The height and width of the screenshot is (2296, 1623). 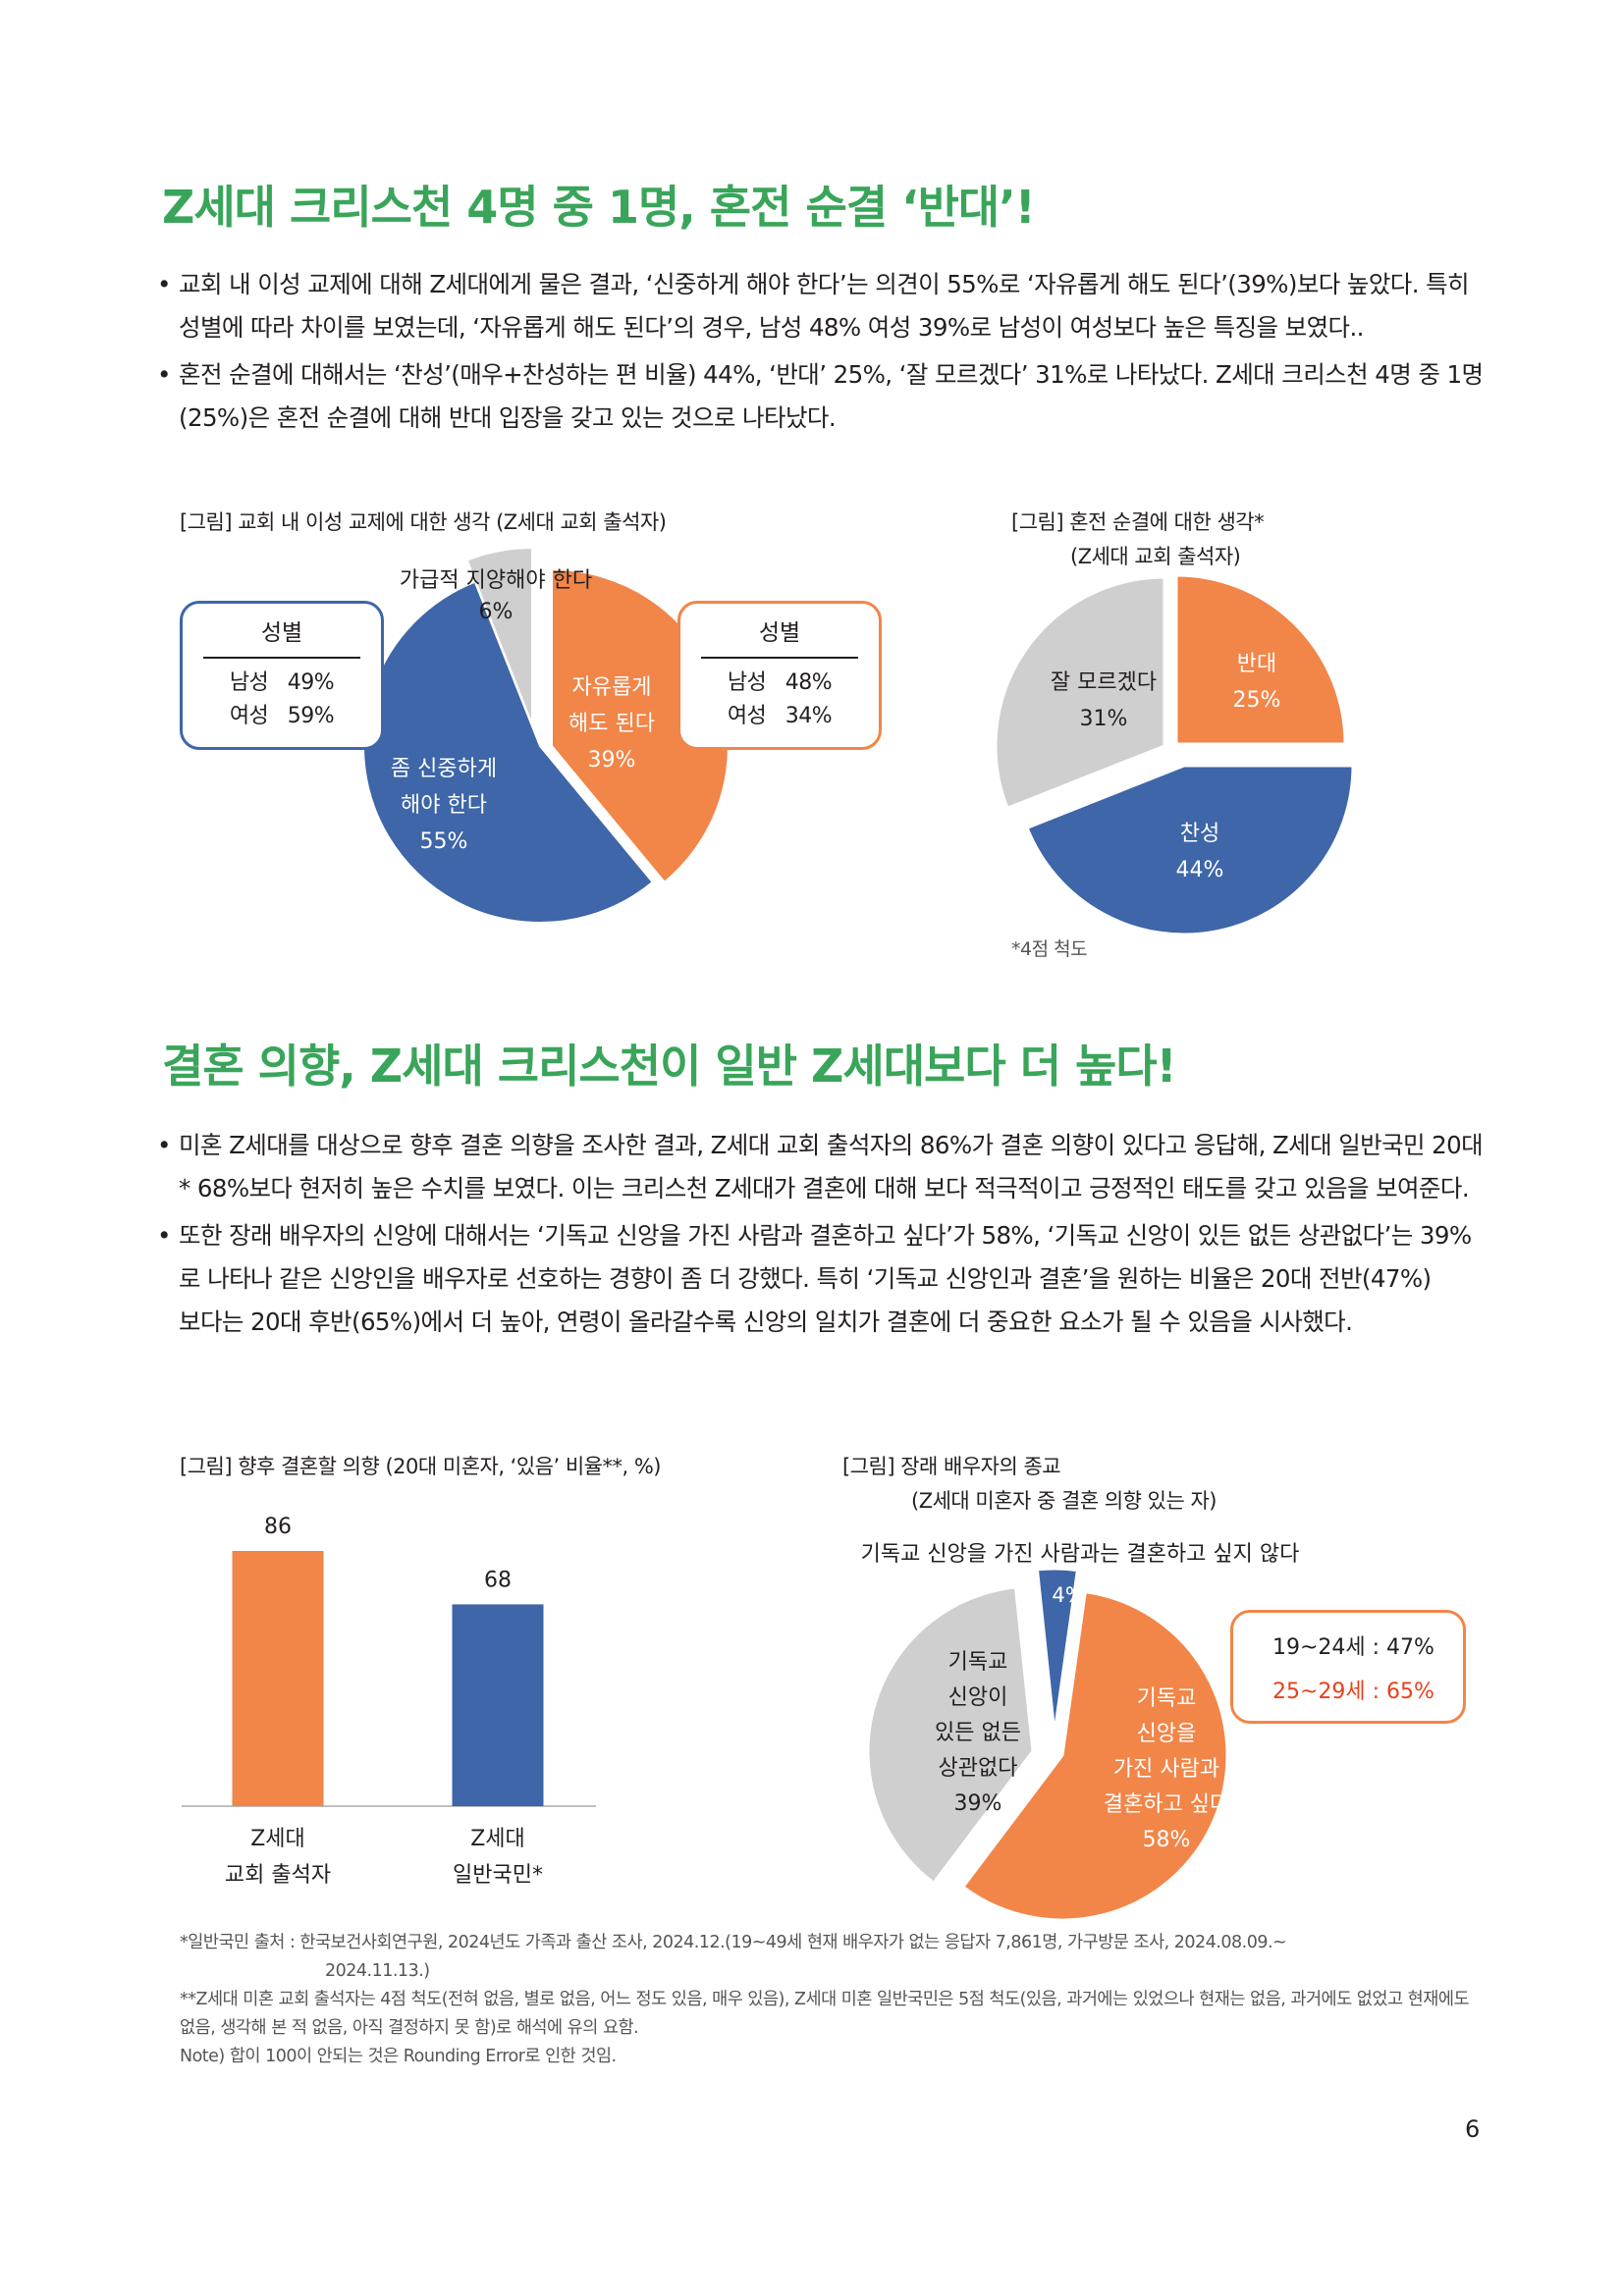 I want to click on gender-box-left: 성별 남성 49% 여성 59%, so click(x=282, y=675).